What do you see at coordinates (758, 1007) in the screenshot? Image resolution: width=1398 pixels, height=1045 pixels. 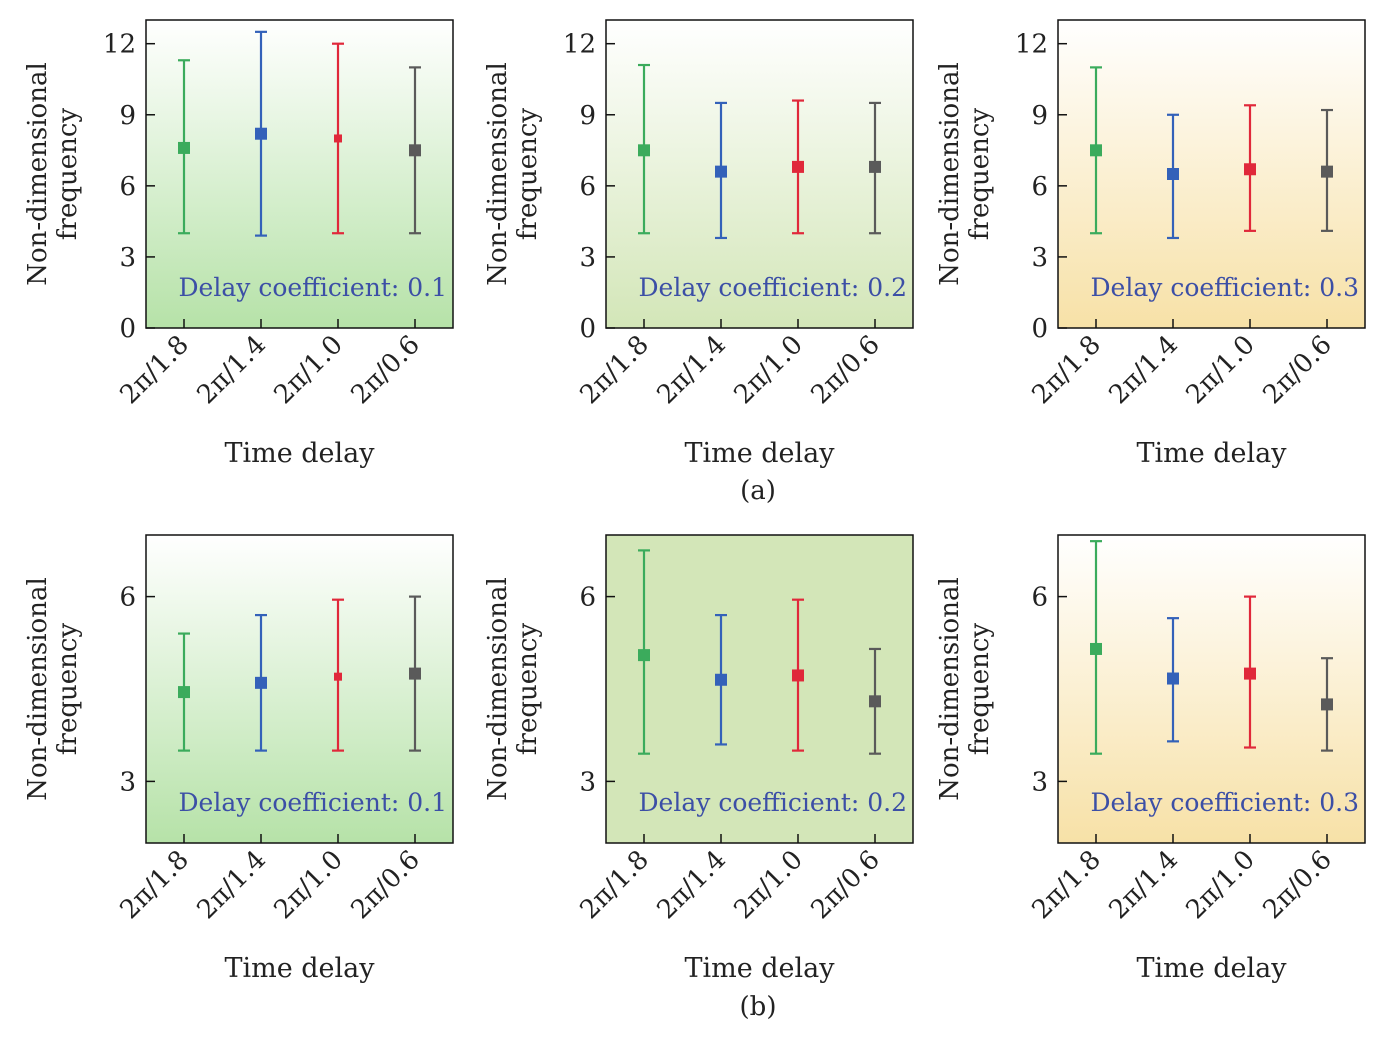 I see `caption-b: (b)` at bounding box center [758, 1007].